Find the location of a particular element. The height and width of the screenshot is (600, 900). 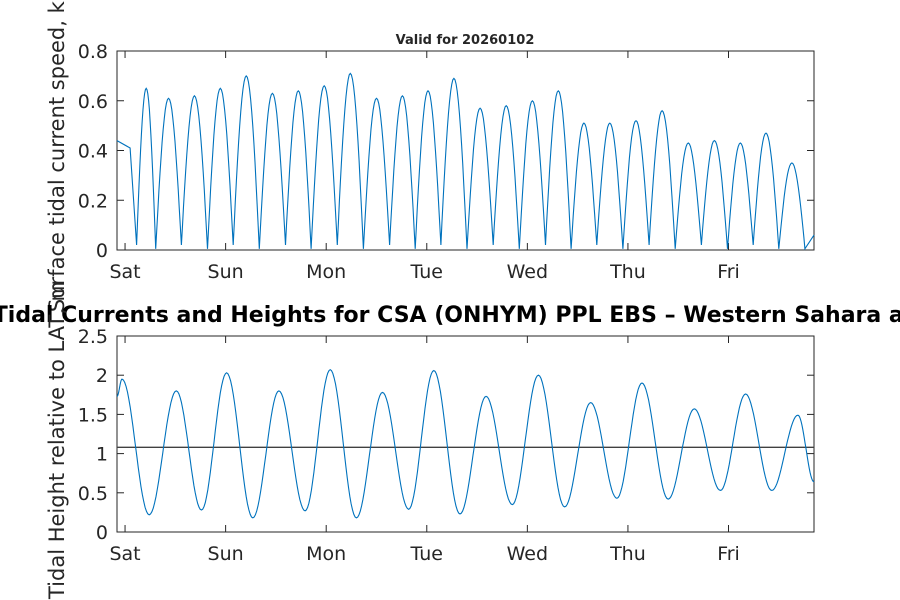

current-ytick-label: 0.2 is located at coordinates (93, 201).